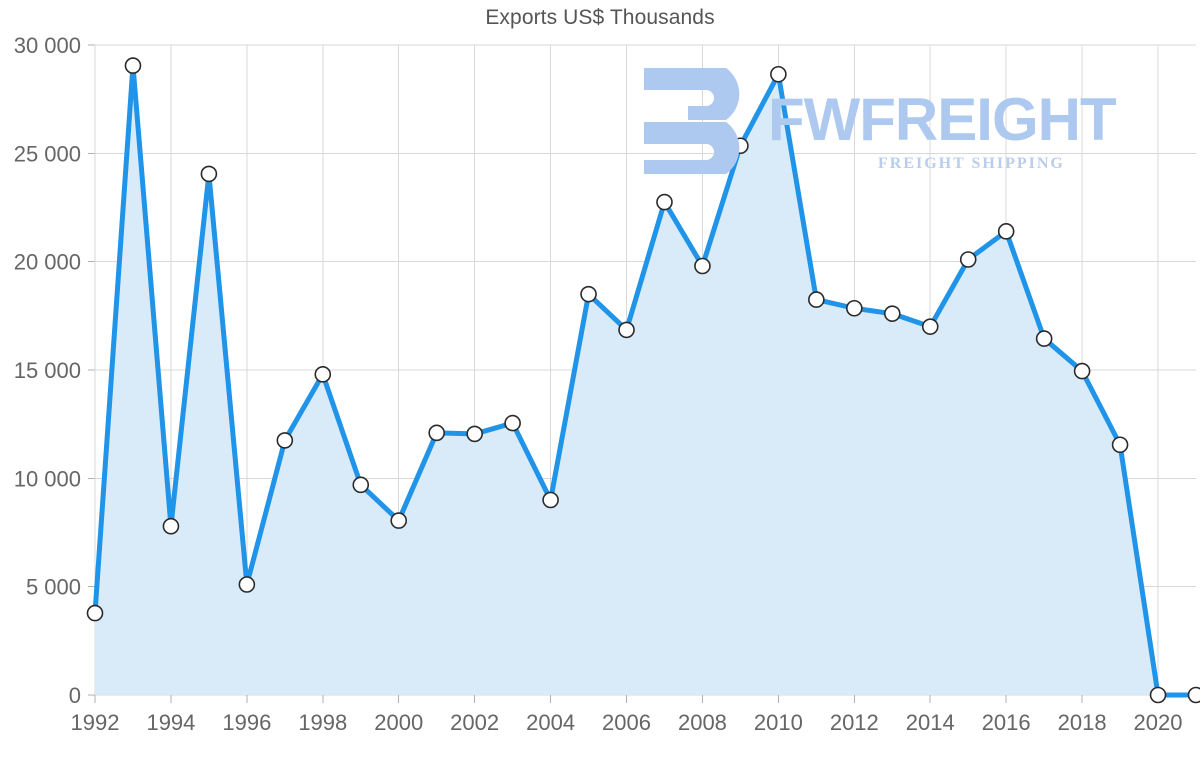 The width and height of the screenshot is (1200, 763). What do you see at coordinates (1120, 445) in the screenshot?
I see `data-point-marker: 2019: 11550` at bounding box center [1120, 445].